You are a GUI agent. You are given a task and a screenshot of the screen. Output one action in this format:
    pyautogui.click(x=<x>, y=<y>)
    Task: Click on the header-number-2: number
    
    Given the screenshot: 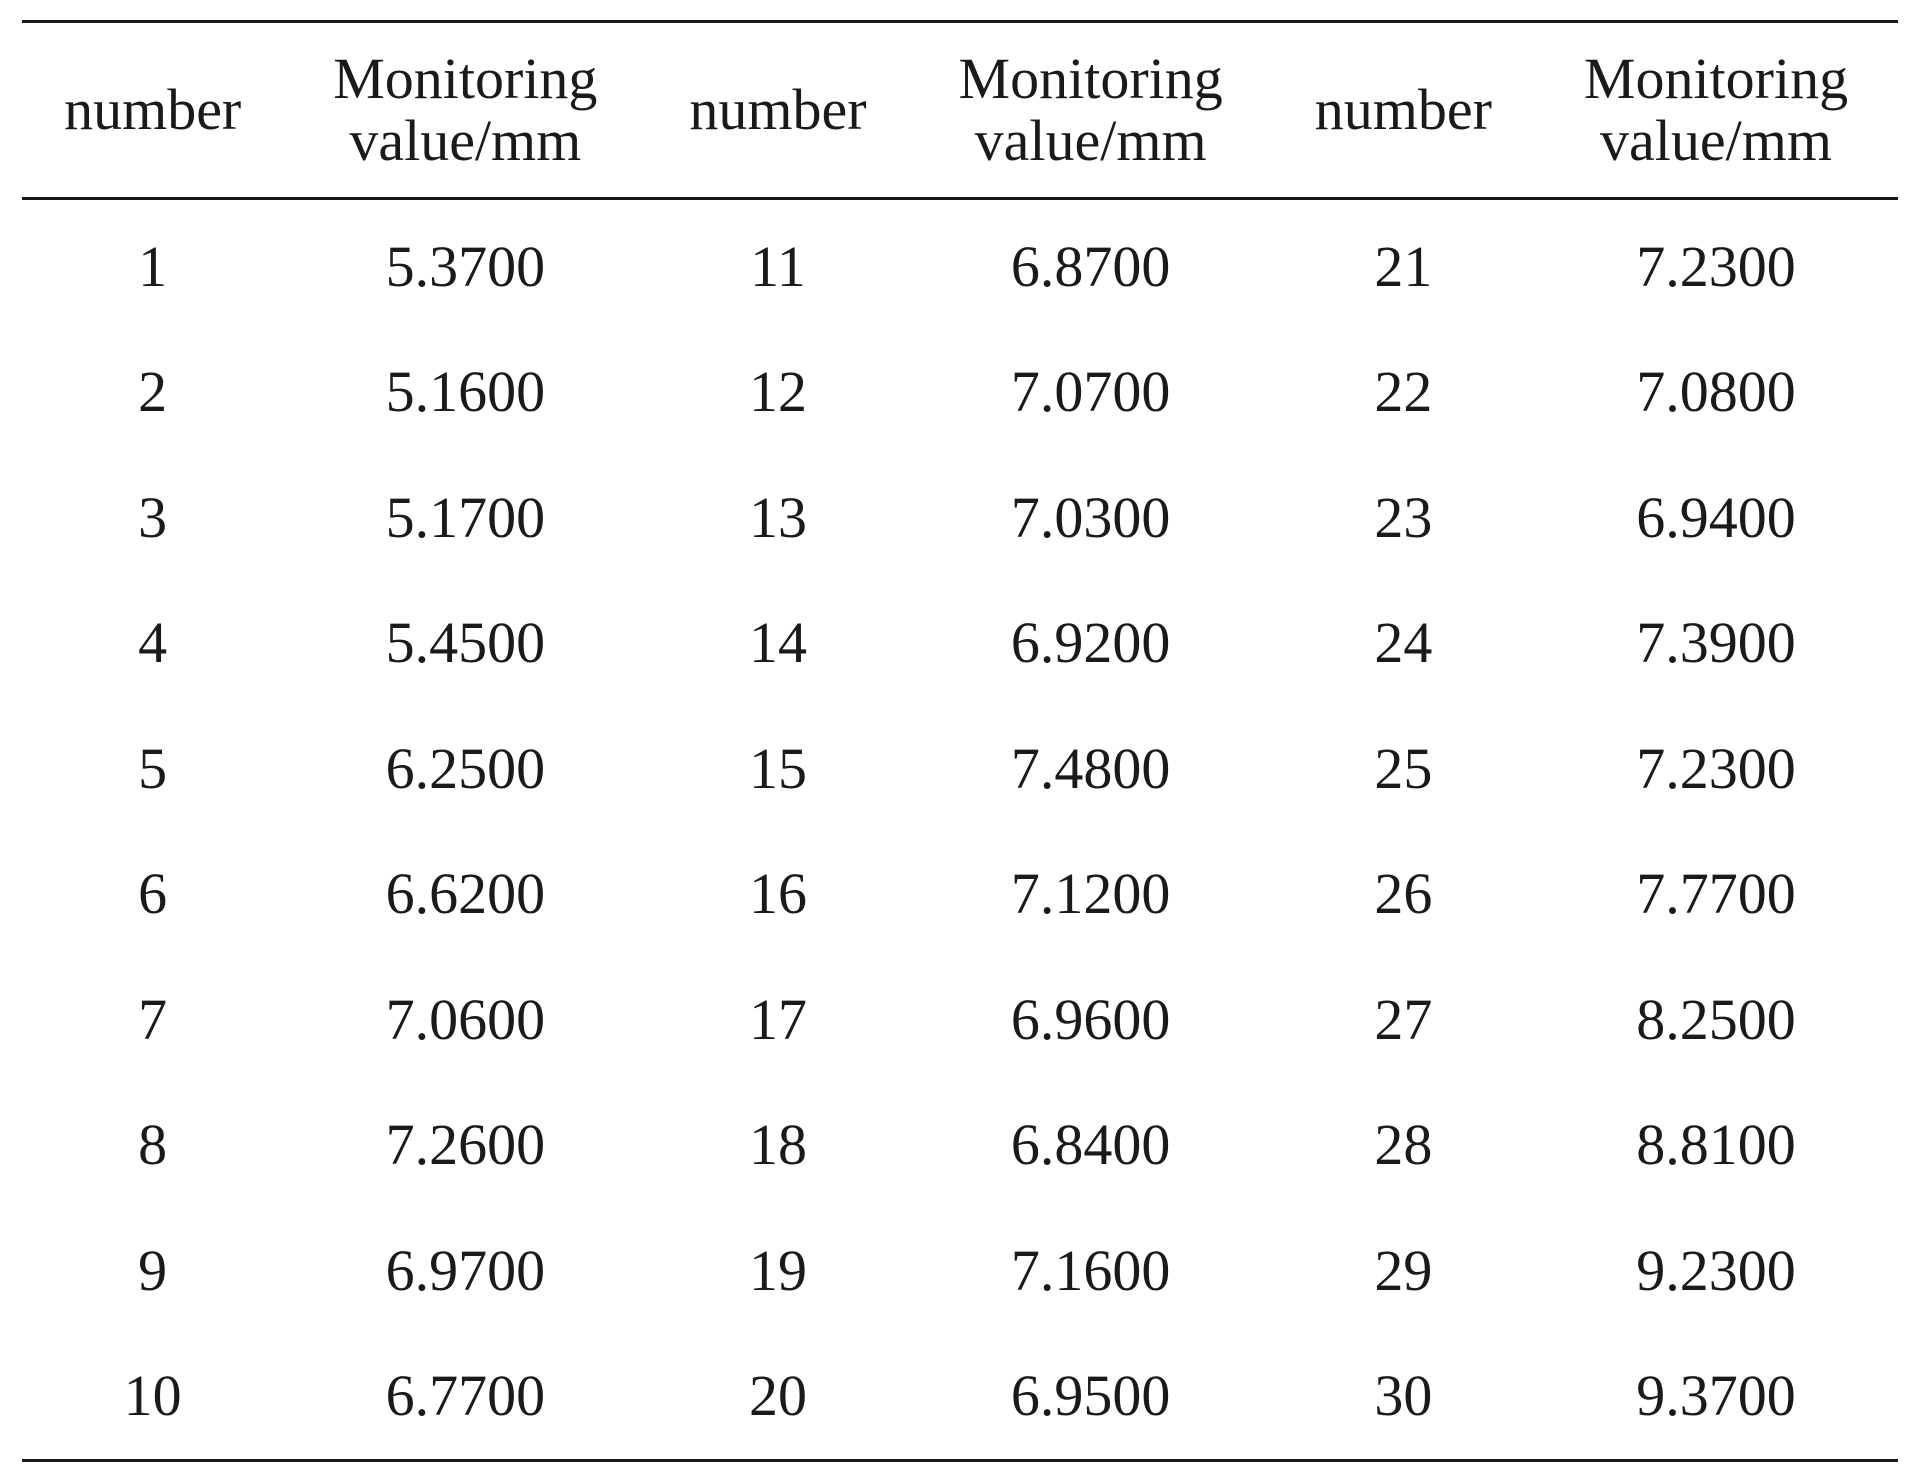 What is the action you would take?
    pyautogui.click(x=777, y=110)
    